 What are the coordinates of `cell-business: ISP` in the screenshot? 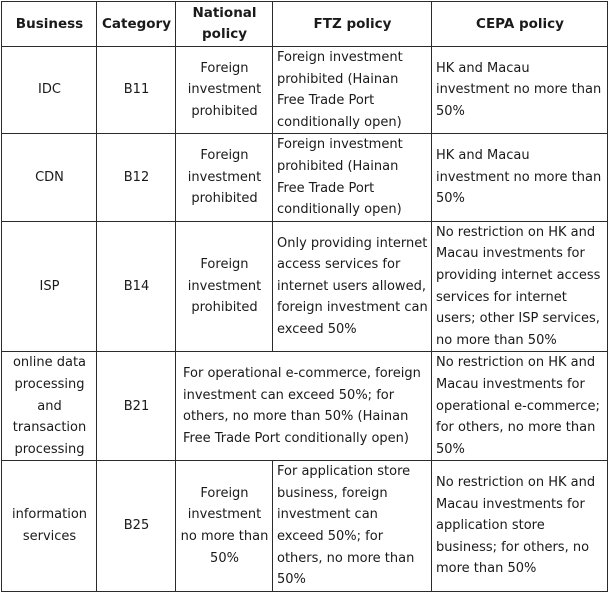 It's located at (49, 286).